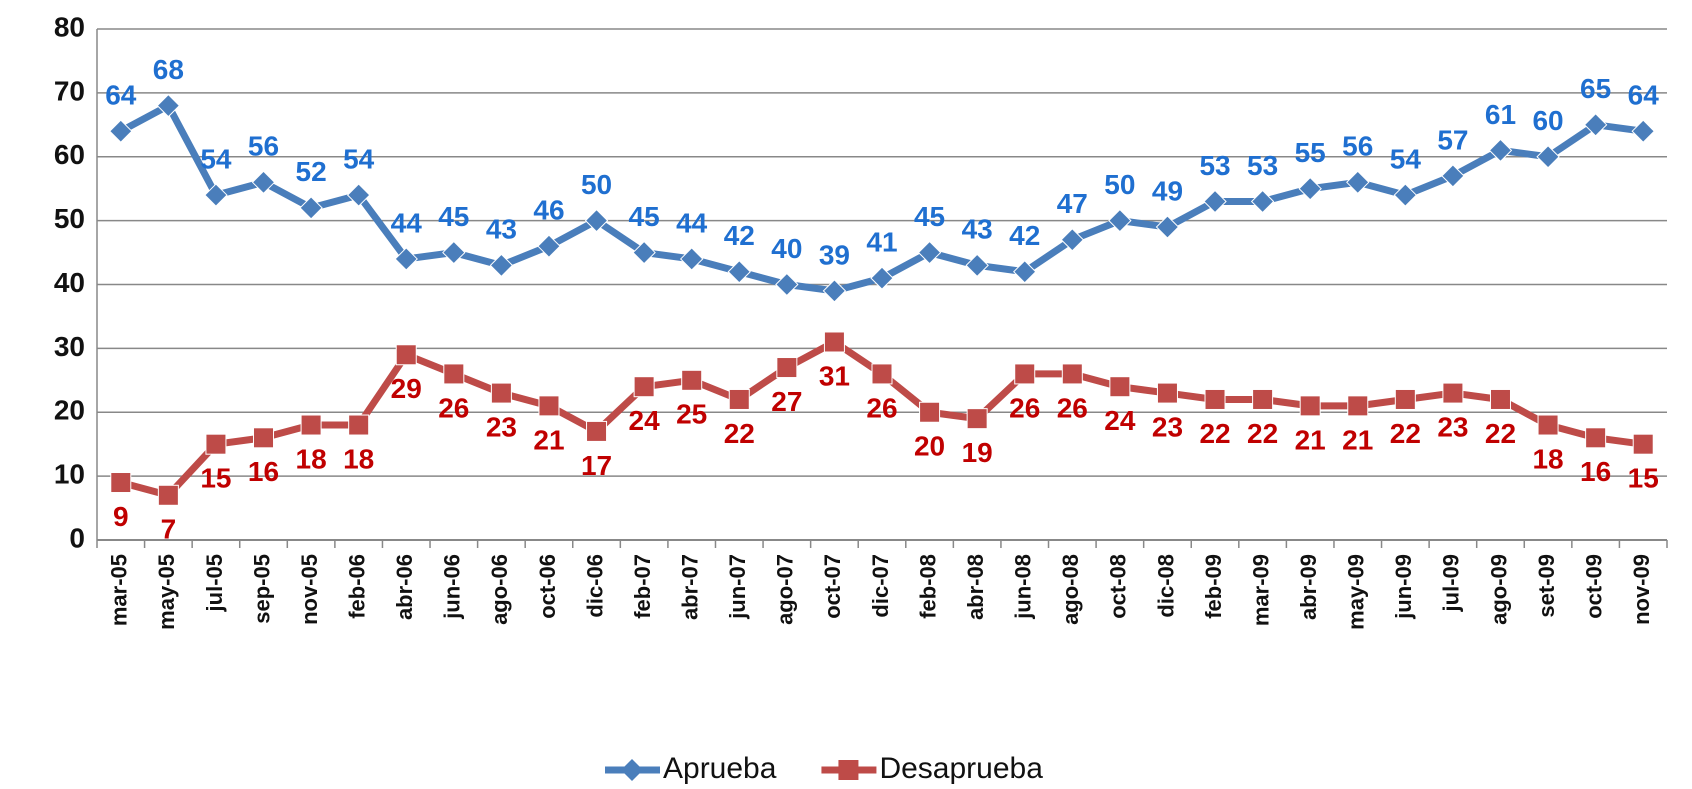 The width and height of the screenshot is (1692, 789). I want to click on x-tick-label: ago-07, so click(785, 589).